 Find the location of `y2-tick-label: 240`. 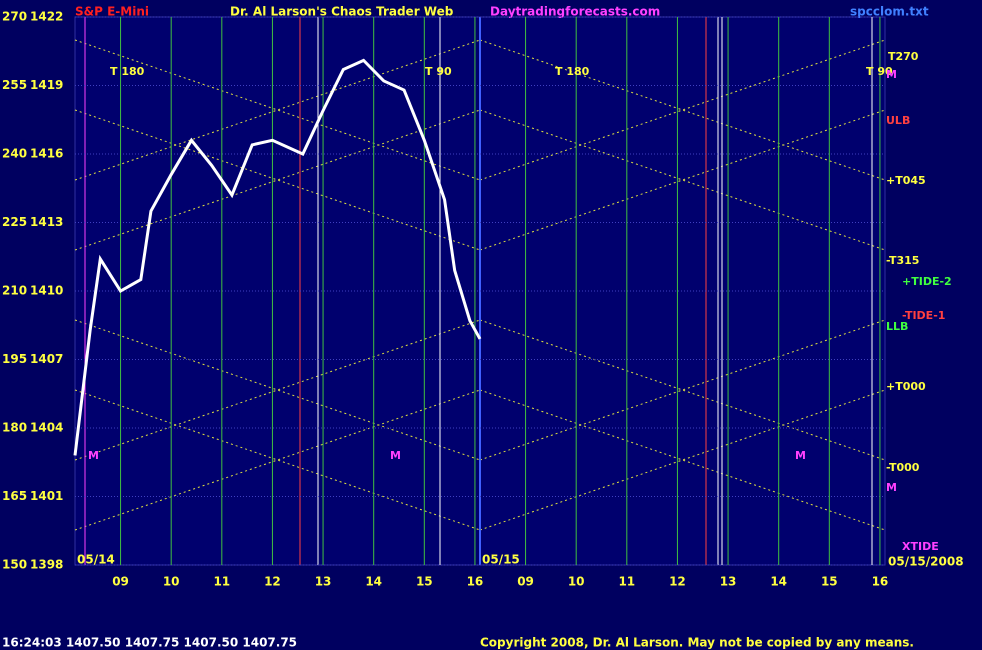

y2-tick-label: 240 is located at coordinates (14, 154).